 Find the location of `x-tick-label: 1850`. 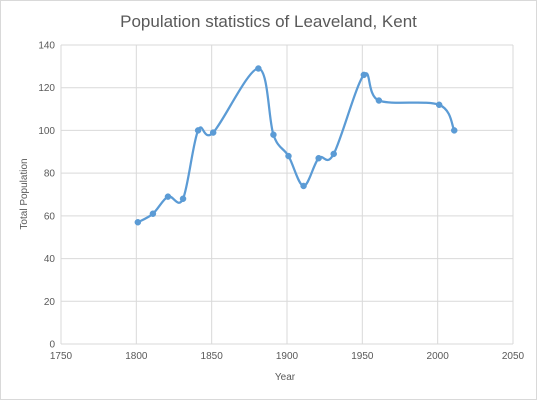

x-tick-label: 1850 is located at coordinates (212, 356).